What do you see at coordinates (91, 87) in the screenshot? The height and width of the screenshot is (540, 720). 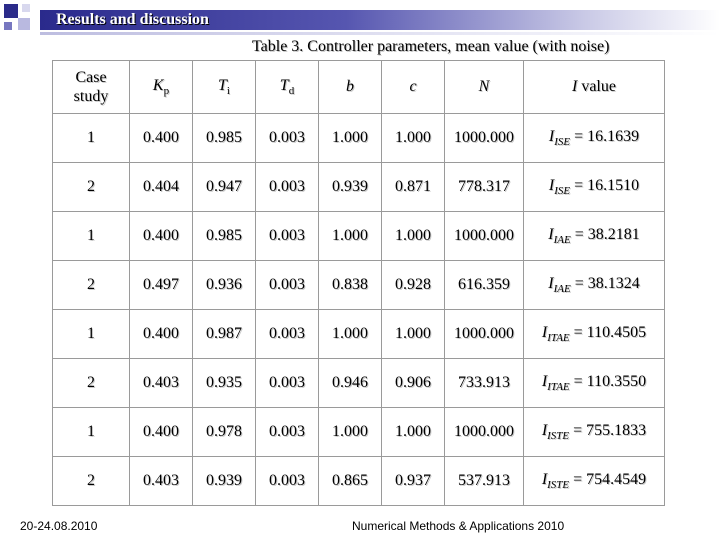 I see `header-case-study: Case study` at bounding box center [91, 87].